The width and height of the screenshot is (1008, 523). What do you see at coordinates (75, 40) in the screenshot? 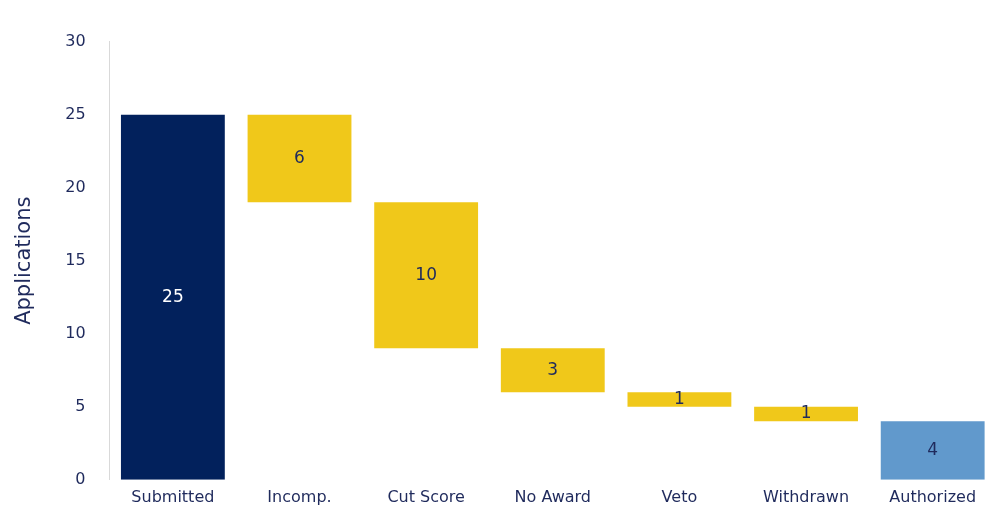
I see `y-tick-label: 30` at bounding box center [75, 40].